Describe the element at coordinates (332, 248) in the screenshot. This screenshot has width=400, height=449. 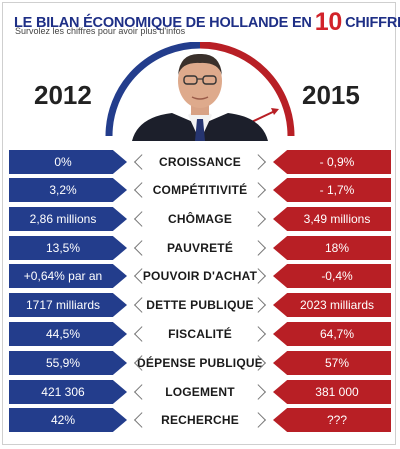
I see `value-2015: 18%` at that location.